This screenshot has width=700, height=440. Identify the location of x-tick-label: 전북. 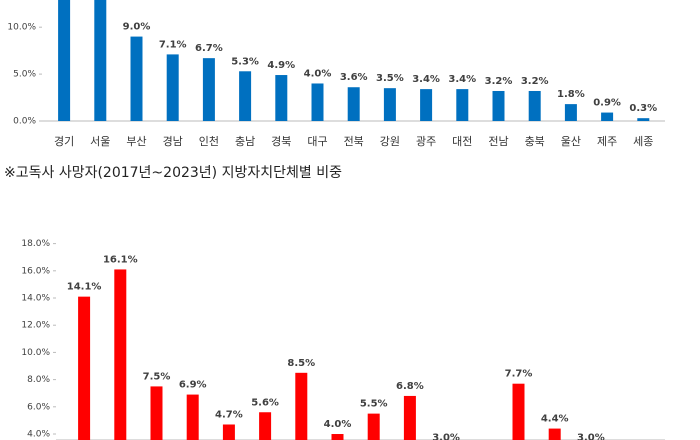
(354, 141).